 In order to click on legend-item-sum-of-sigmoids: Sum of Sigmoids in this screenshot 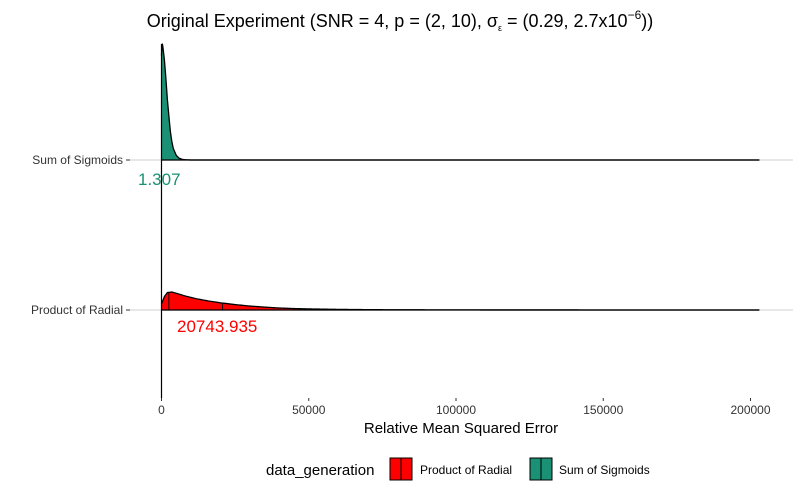, I will do `click(589, 469)`.